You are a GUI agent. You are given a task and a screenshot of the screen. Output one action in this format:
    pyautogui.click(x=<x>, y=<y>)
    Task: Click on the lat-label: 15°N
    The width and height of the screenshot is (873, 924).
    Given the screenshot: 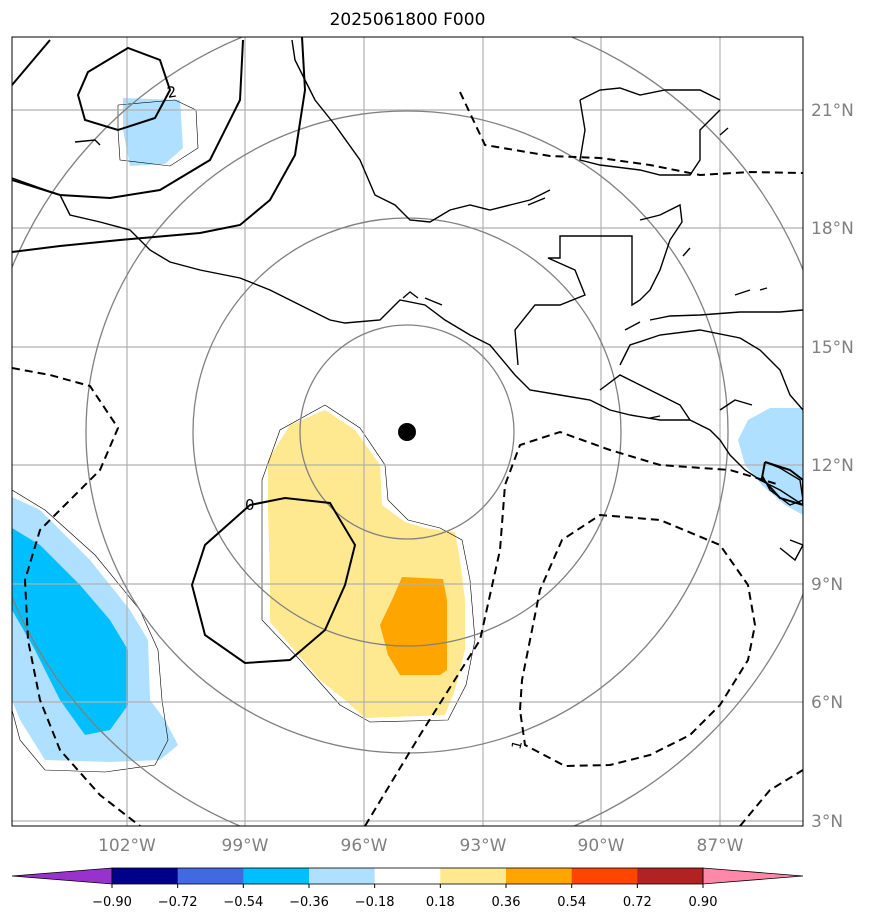 What is the action you would take?
    pyautogui.click(x=832, y=348)
    